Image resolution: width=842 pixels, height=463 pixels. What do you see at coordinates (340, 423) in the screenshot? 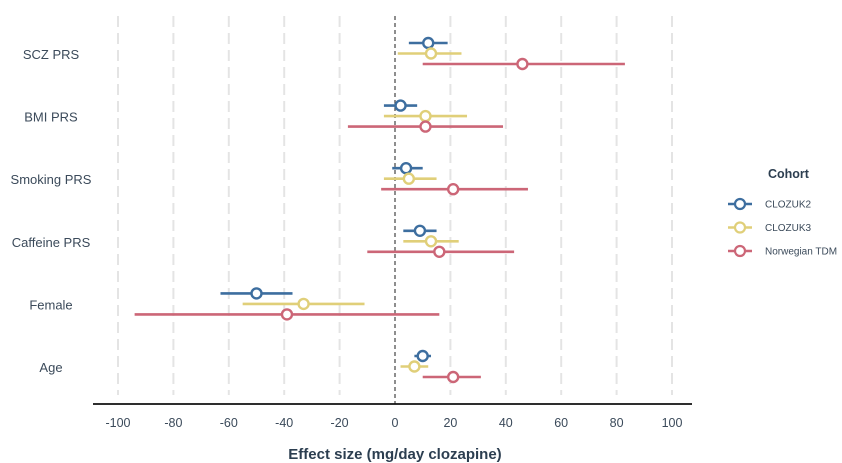
I see `x-tick-label: -20` at bounding box center [340, 423].